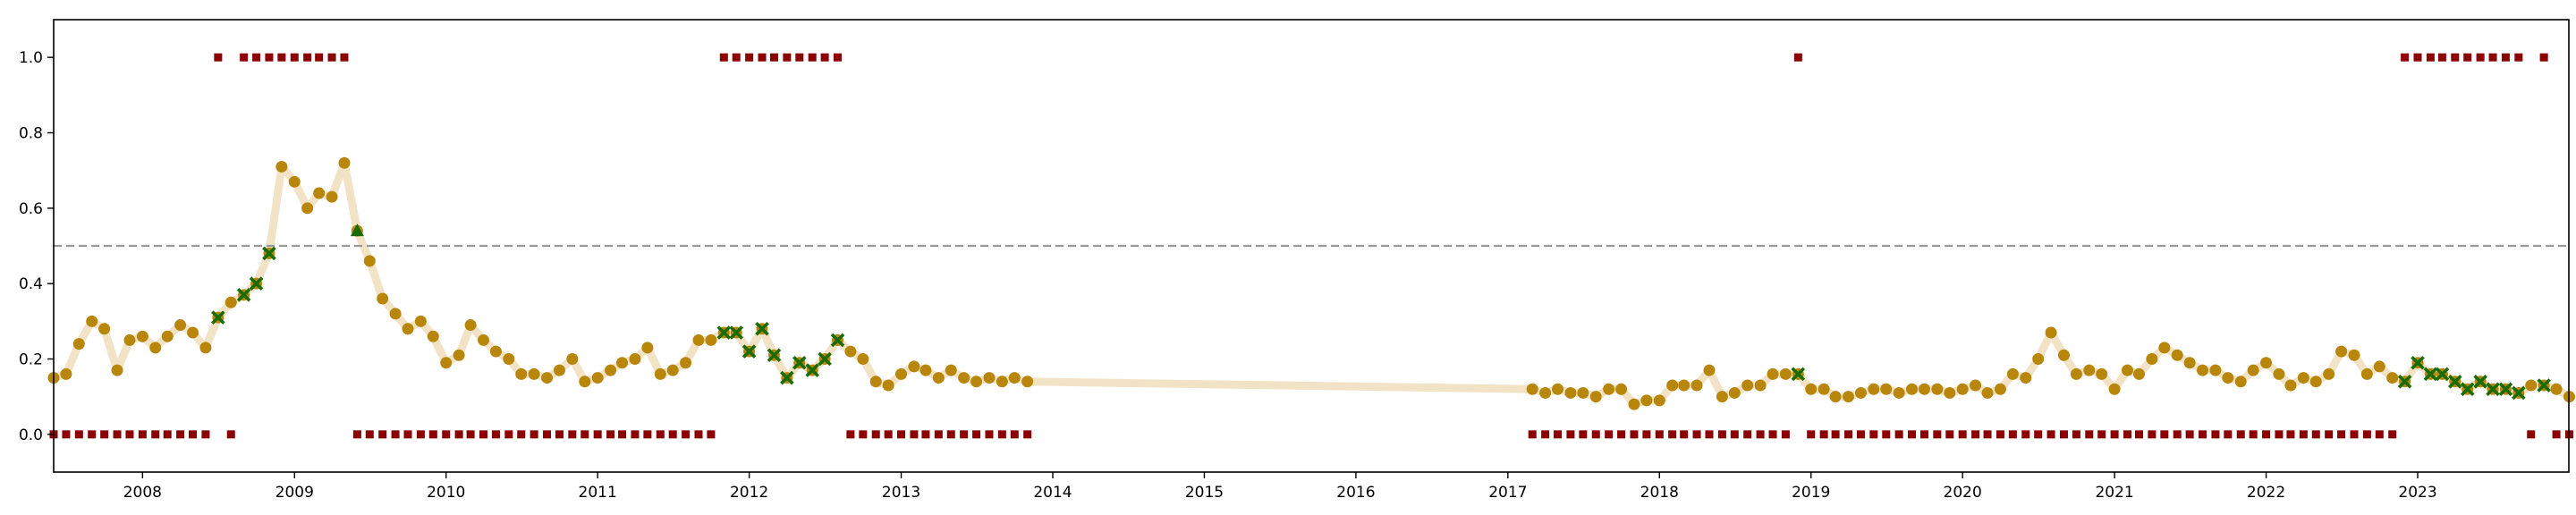 This screenshot has height=515, width=2576. I want to click on x-tick-label: 2020, so click(1963, 493).